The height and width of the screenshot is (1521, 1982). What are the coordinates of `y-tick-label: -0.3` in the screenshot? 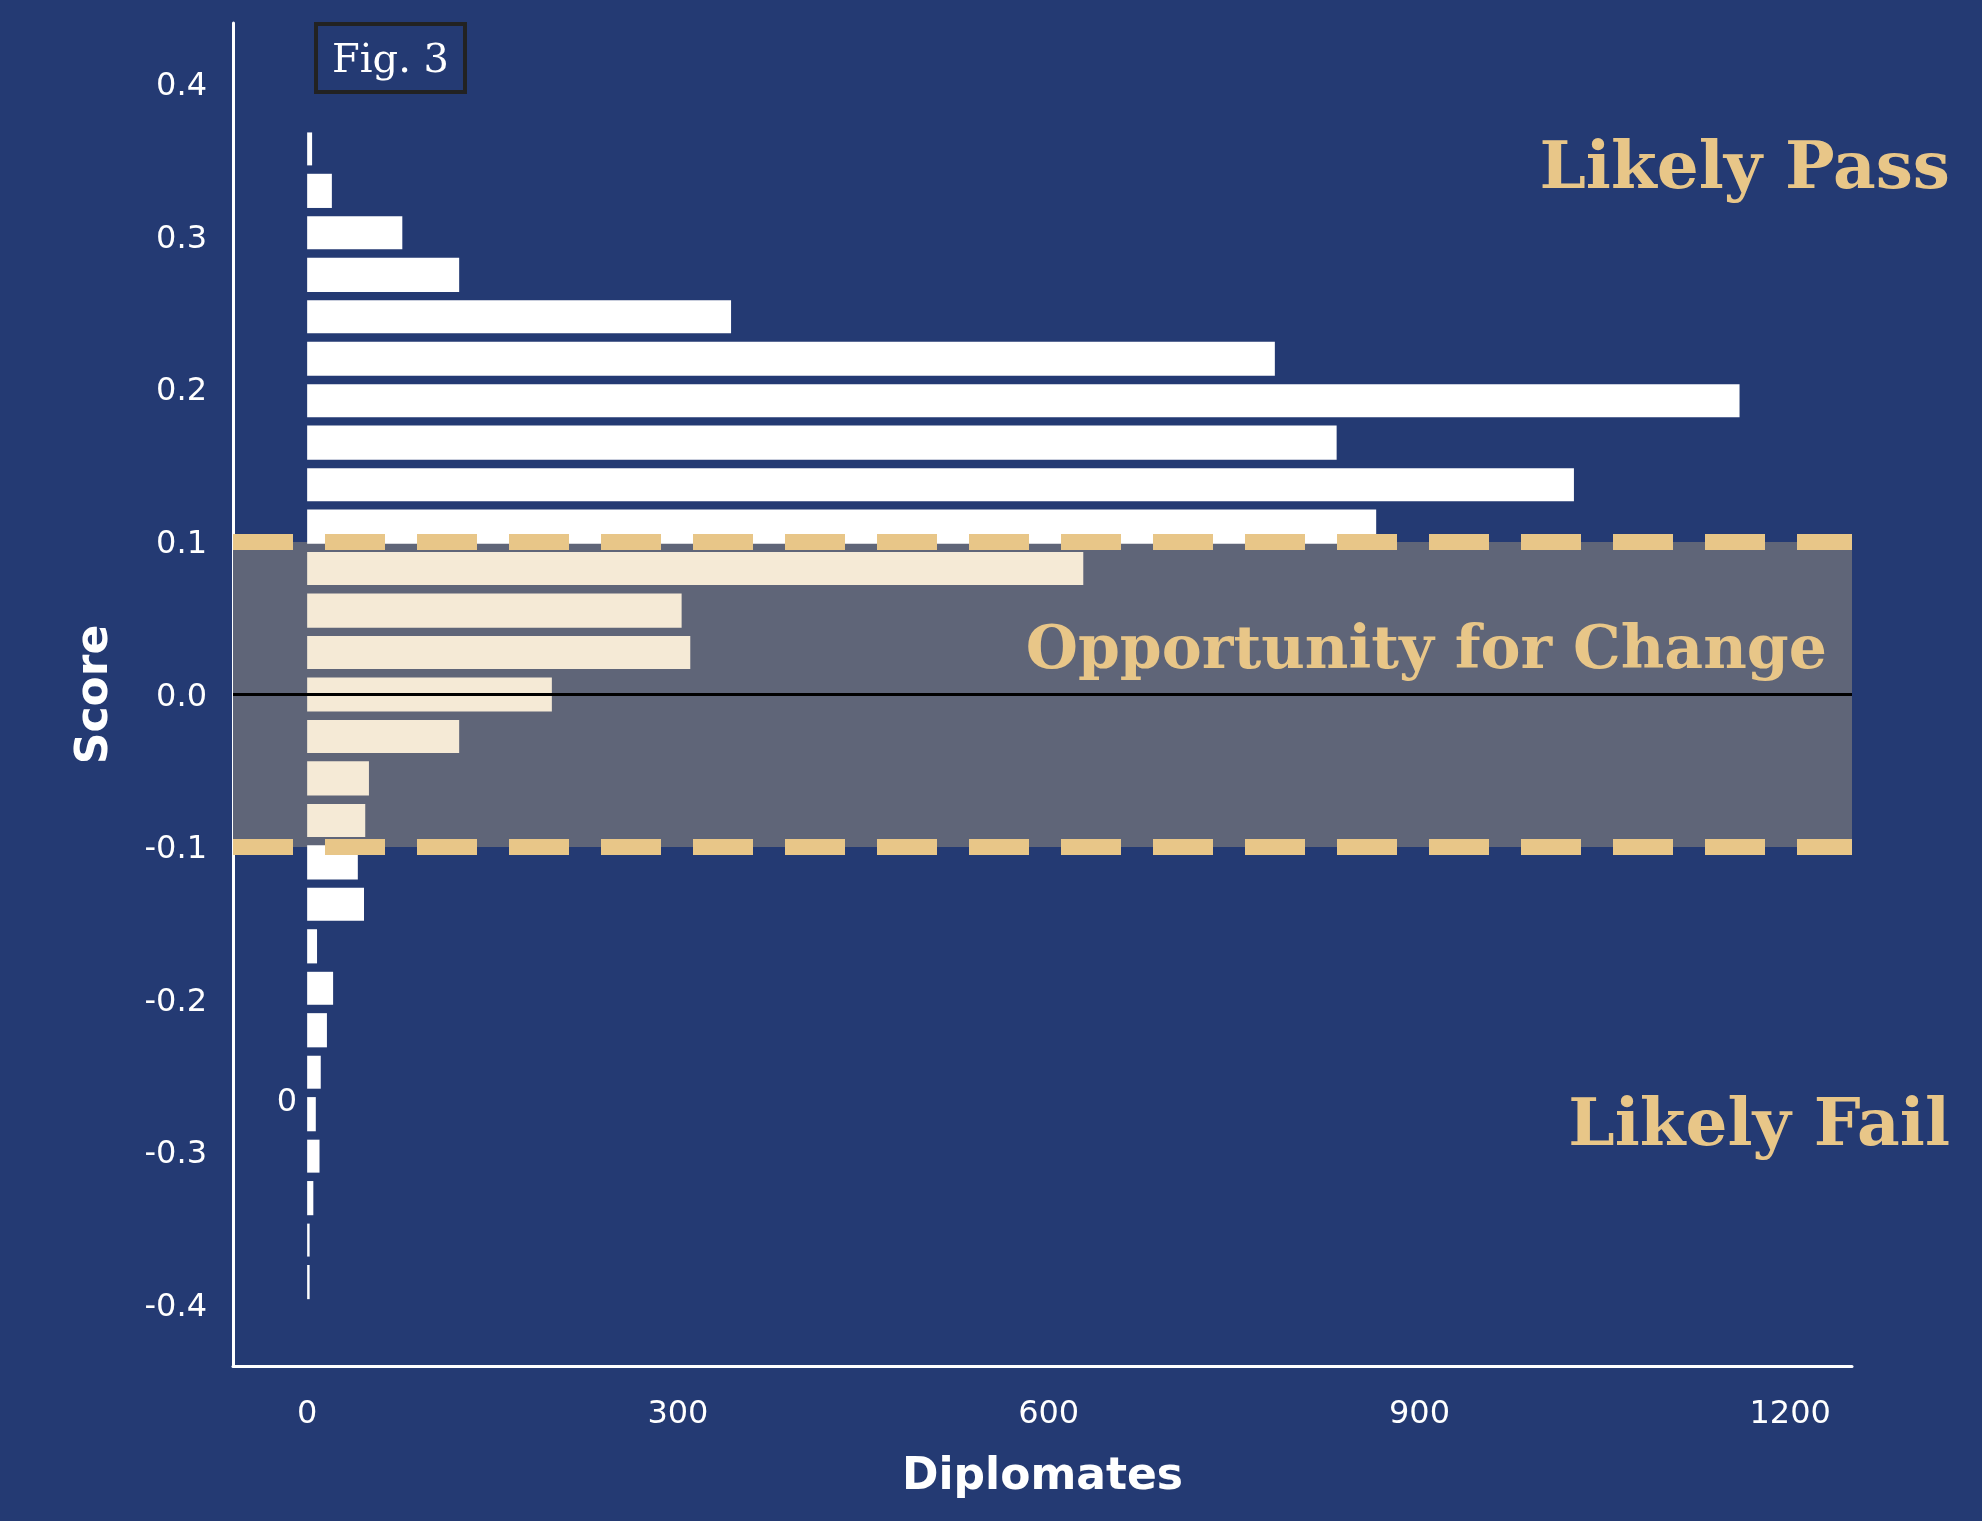 It's located at (175, 1152).